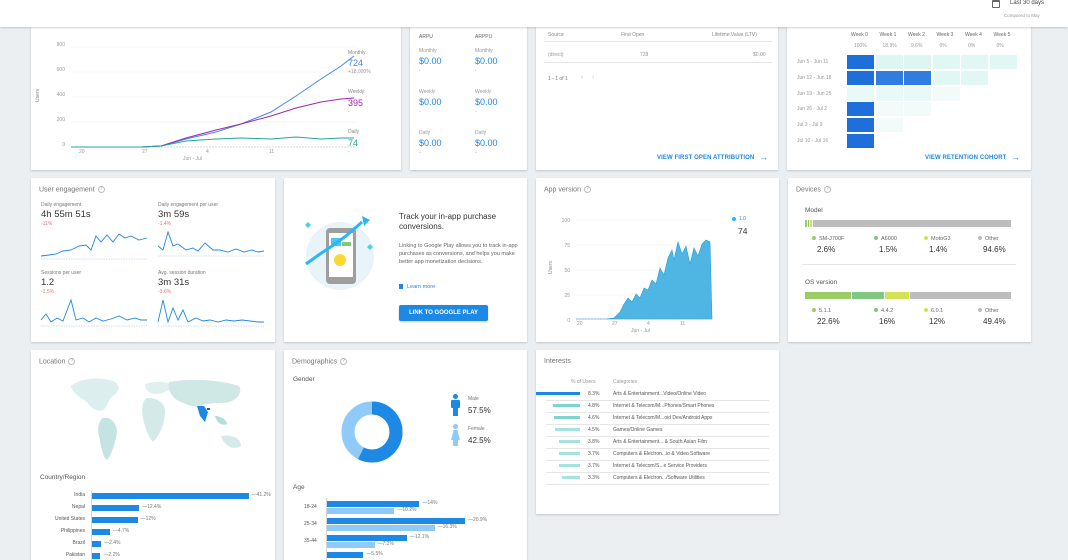 The height and width of the screenshot is (560, 1068). What do you see at coordinates (61, 205) in the screenshot?
I see `metric-label: Daily engagement` at bounding box center [61, 205].